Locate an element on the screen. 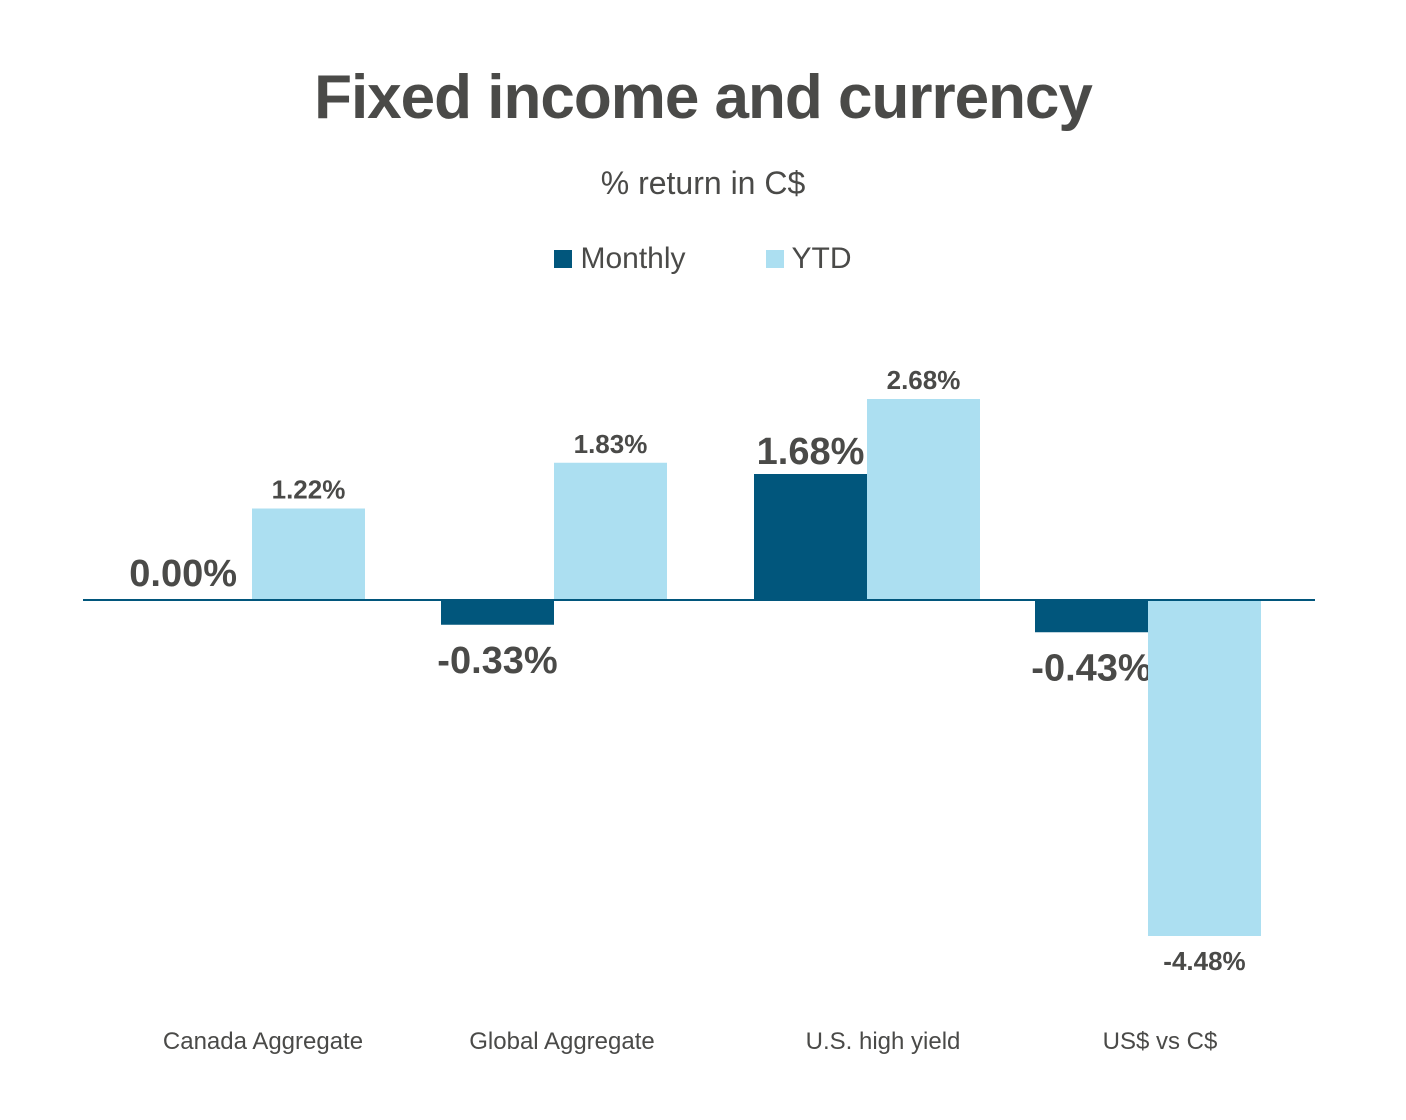  category-label-1: Canada Aggregate is located at coordinates (263, 1041).